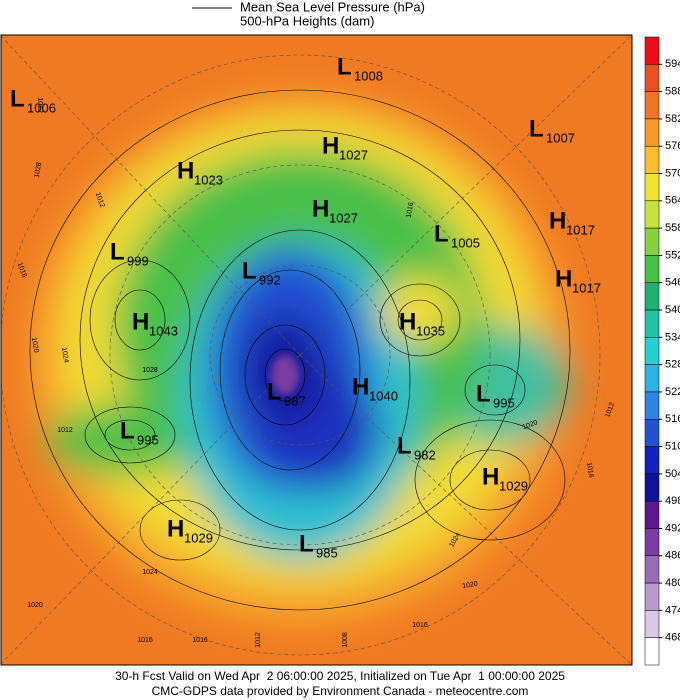 Image resolution: width=680 pixels, height=700 pixels. I want to click on center-value: 1007, so click(560, 137).